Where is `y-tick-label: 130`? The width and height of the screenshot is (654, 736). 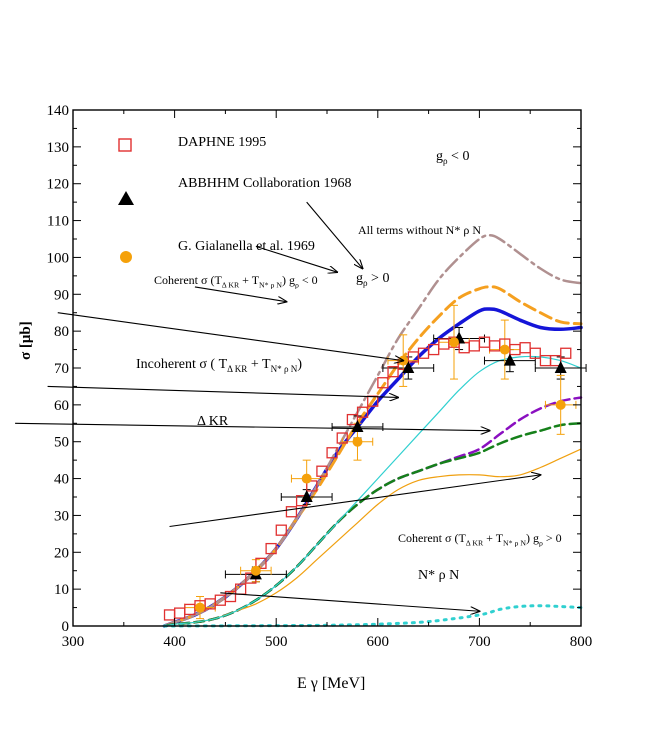
y-tick-label: 130 is located at coordinates (58, 148).